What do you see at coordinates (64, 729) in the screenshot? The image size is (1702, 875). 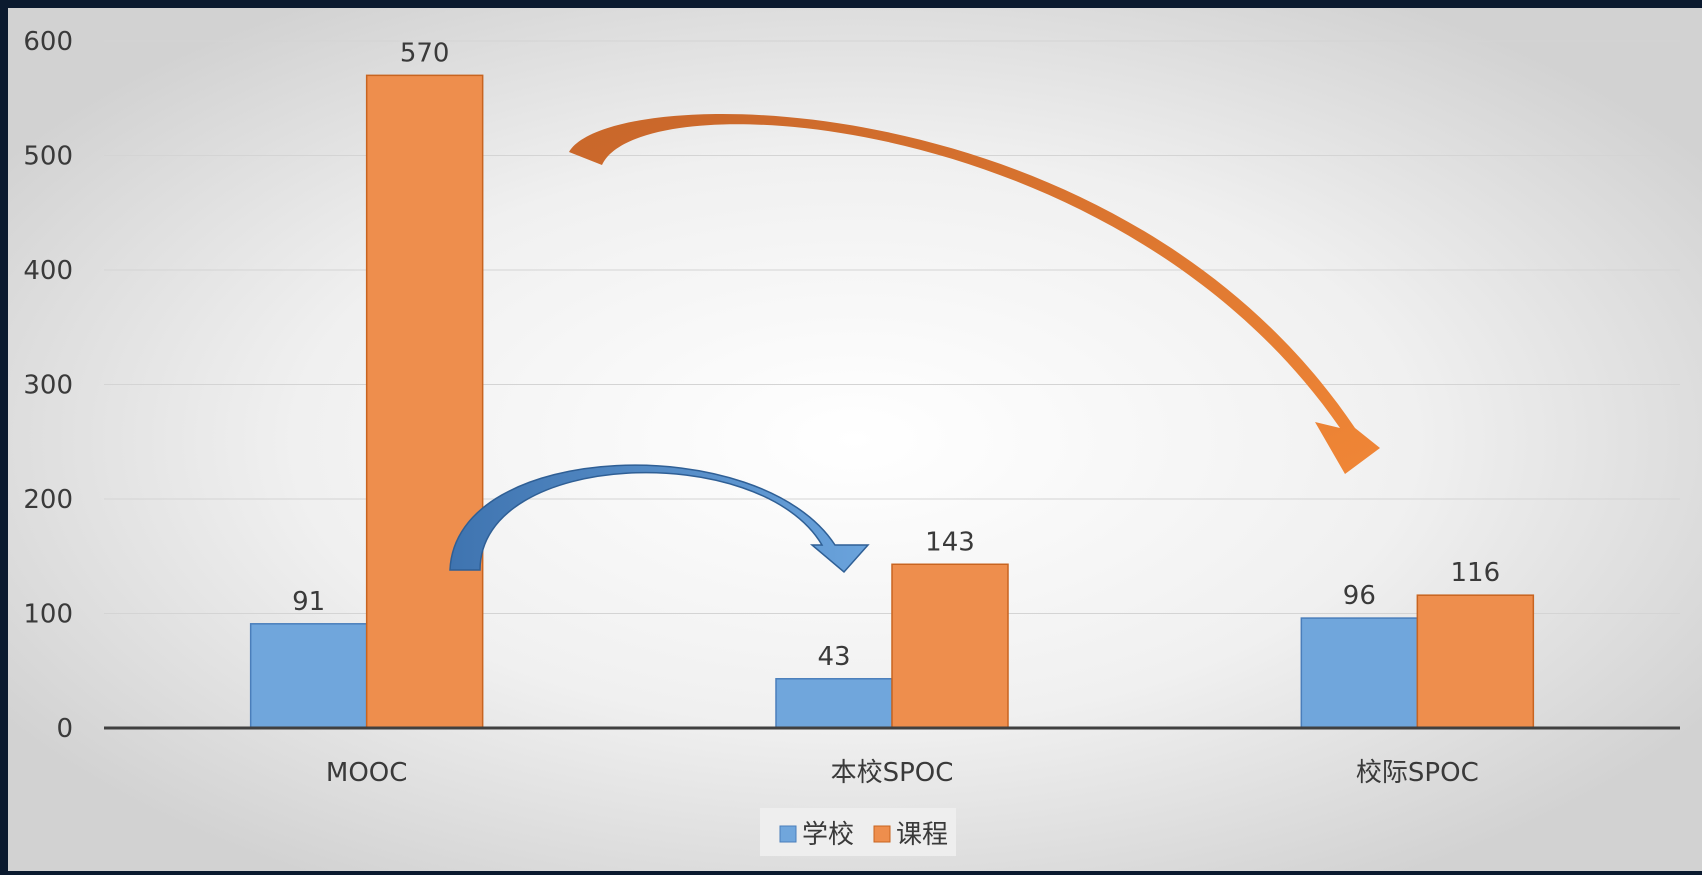 I see `y-tick-label: 0` at bounding box center [64, 729].